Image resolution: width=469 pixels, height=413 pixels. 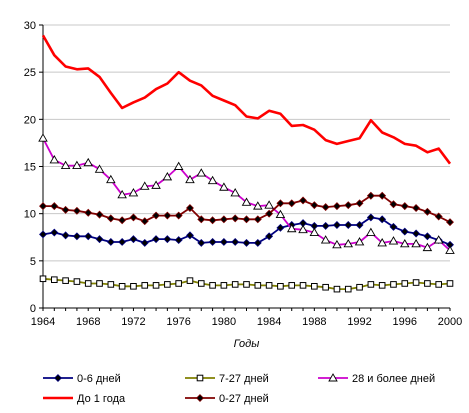 What do you see at coordinates (246, 318) in the screenshot?
I see `x-axis-ticks: 1964 1968 1972 1976 1980 1984 1988 1992 1996 2000` at bounding box center [246, 318].